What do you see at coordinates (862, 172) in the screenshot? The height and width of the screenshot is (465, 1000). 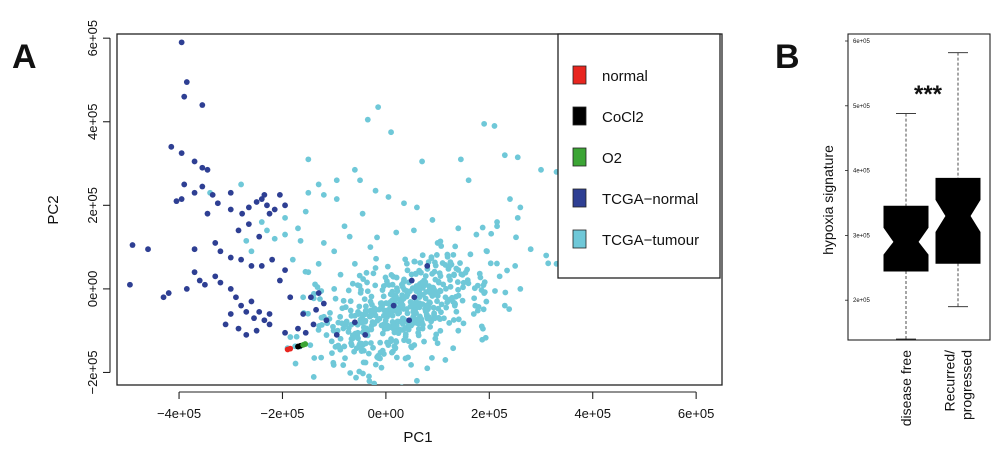 I see `y-tick-label-b: 4e+05` at bounding box center [862, 172].